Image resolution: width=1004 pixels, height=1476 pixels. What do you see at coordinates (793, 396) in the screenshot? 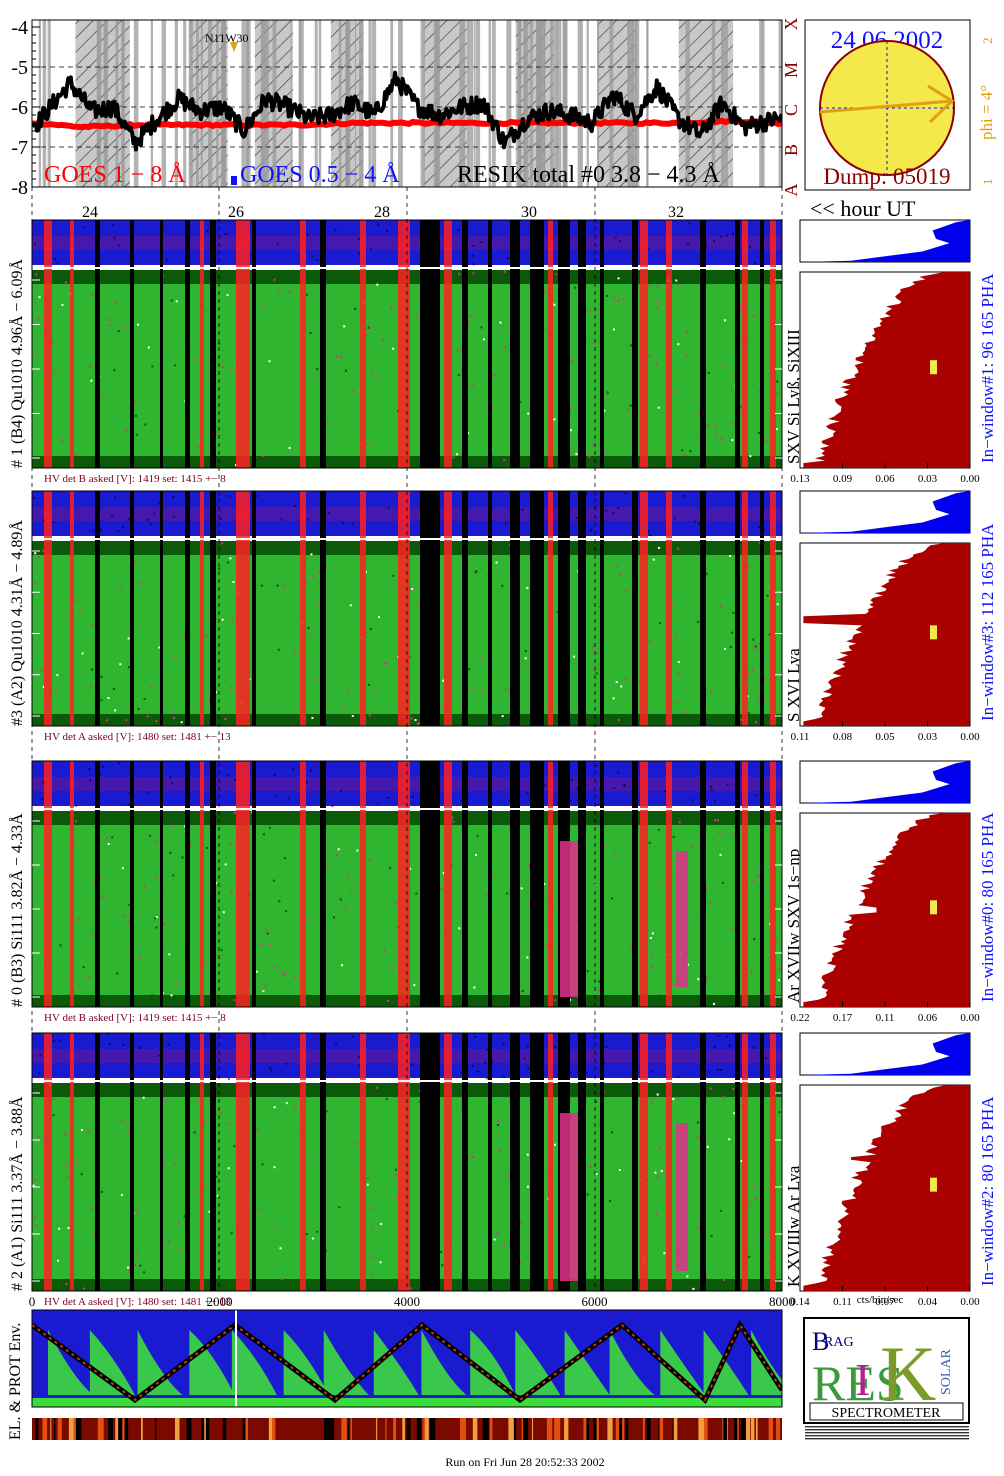
I see `detector-0-lines-label: SXV Si Lyß, SiXIII` at bounding box center [793, 396].